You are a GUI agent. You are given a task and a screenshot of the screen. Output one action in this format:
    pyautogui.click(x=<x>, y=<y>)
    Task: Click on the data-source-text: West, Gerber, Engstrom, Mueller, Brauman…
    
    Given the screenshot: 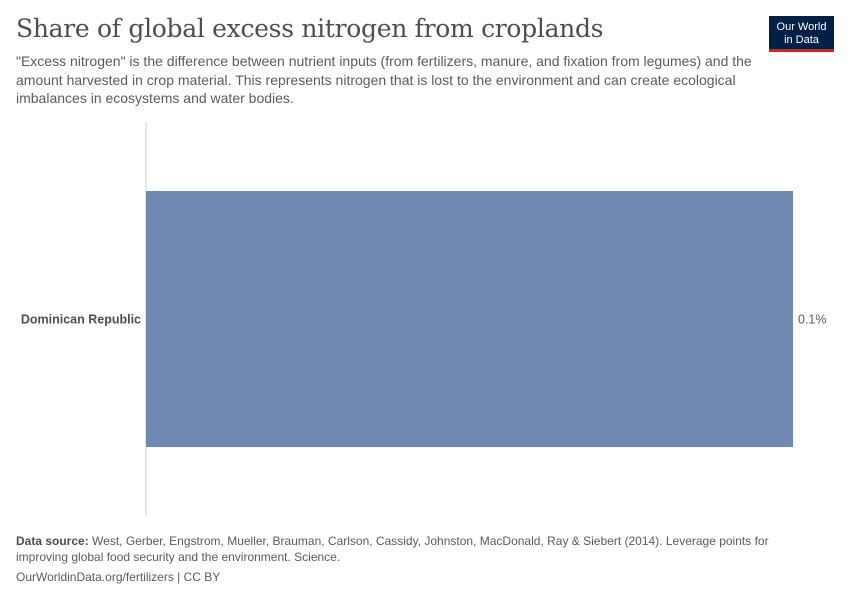 What is the action you would take?
    pyautogui.click(x=392, y=549)
    